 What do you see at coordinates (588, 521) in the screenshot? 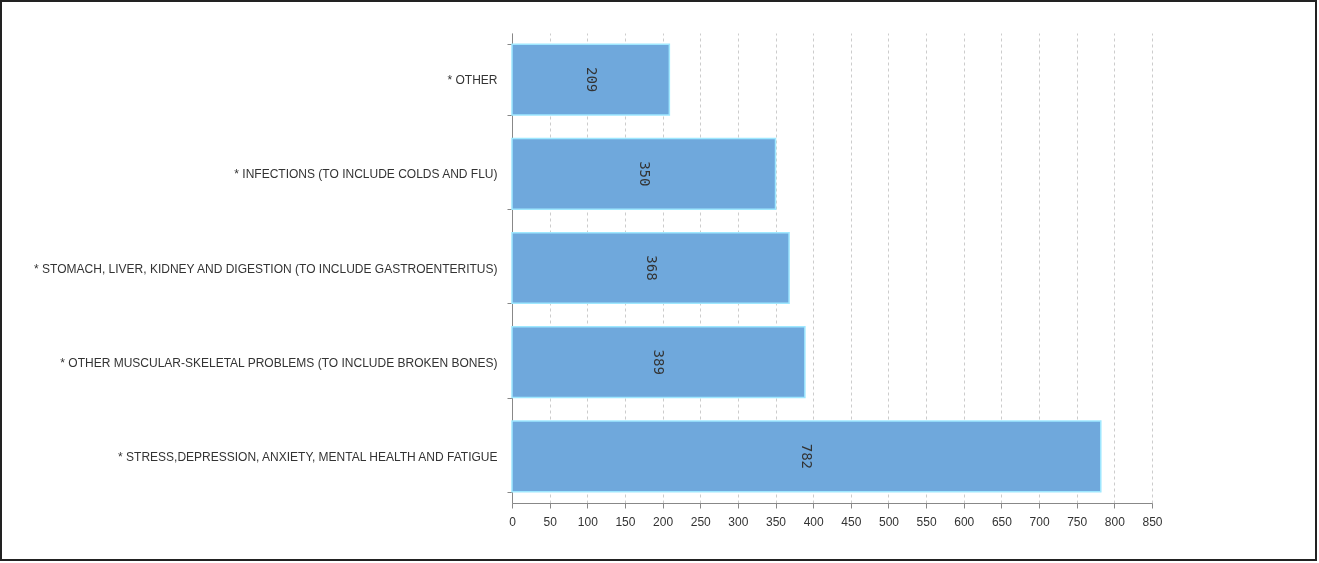
I see `x-tick-label: 100` at bounding box center [588, 521].